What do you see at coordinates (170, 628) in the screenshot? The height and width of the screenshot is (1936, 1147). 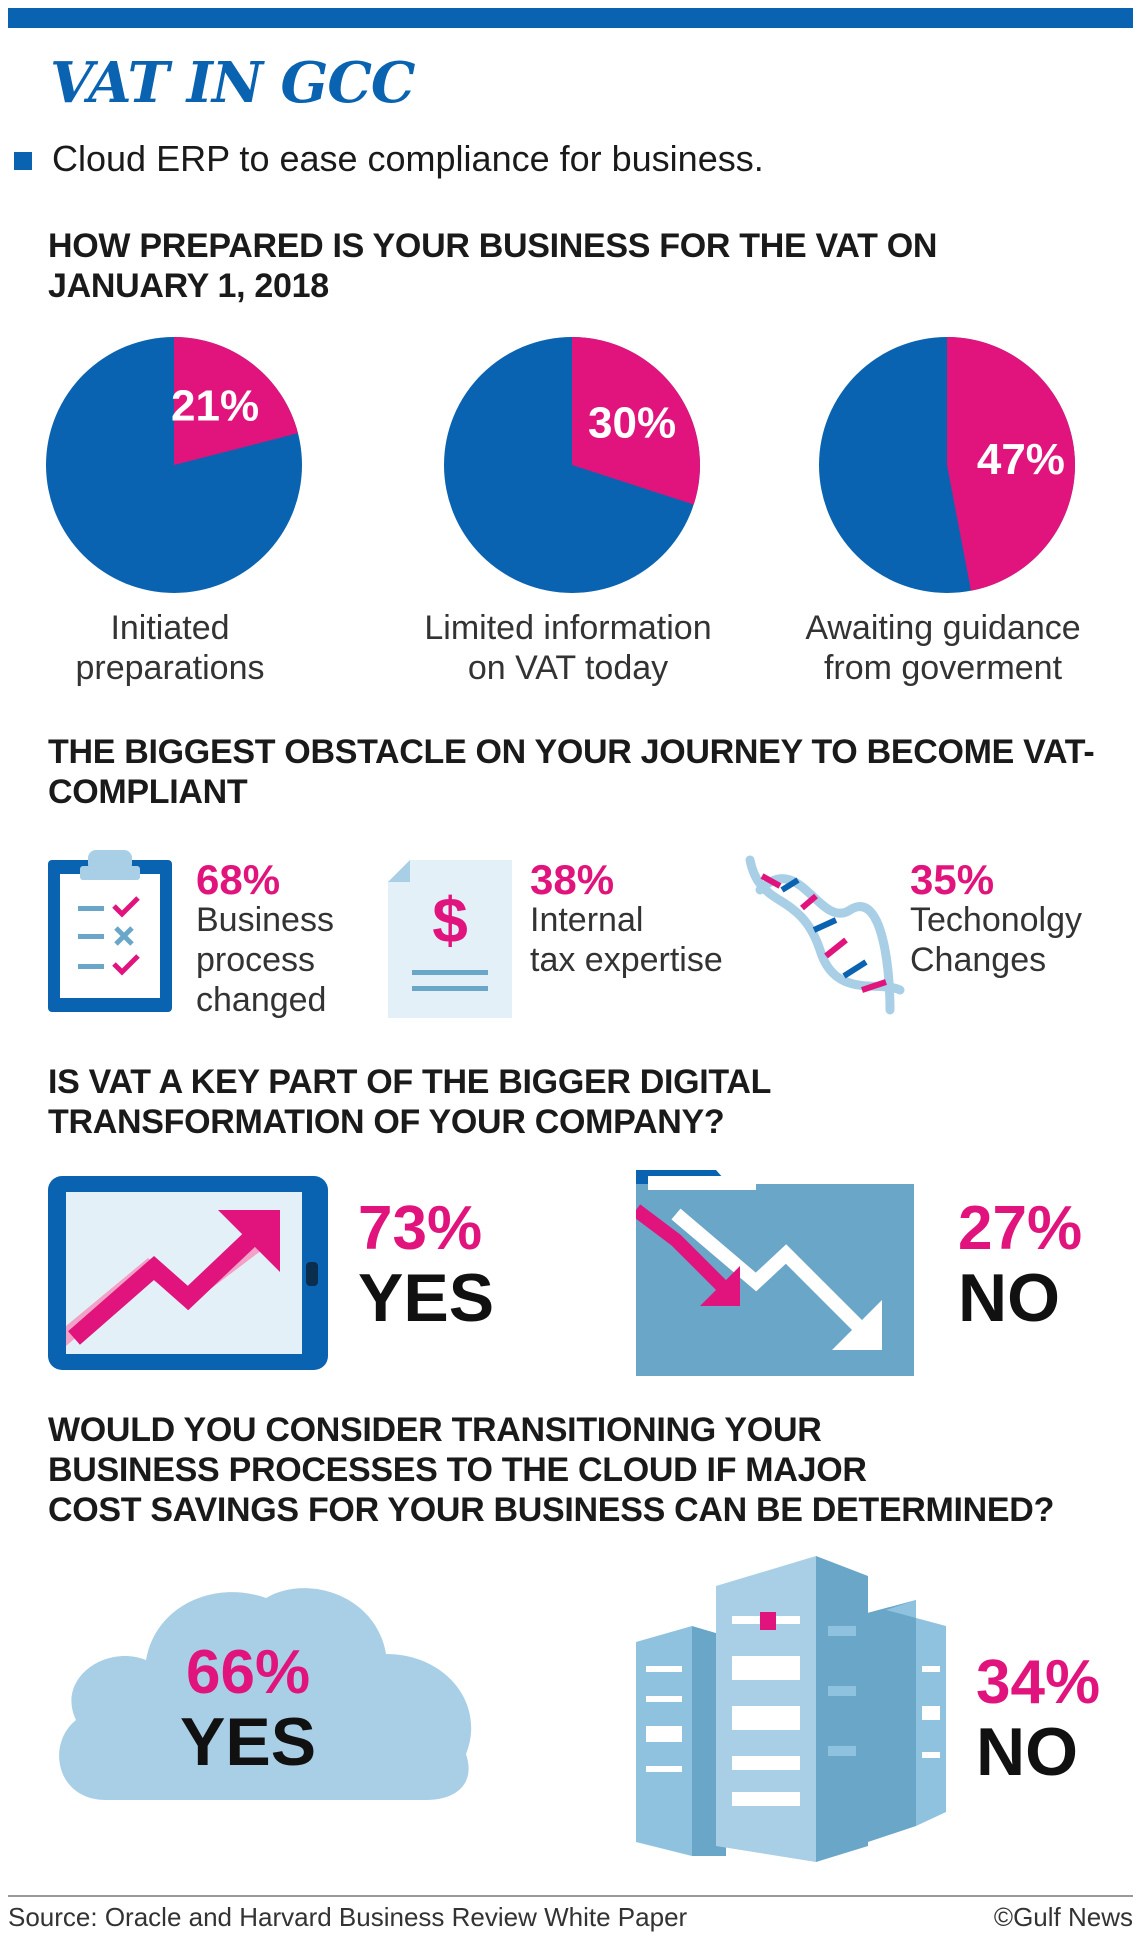 I see `pie-label-1-line1: Initiated` at bounding box center [170, 628].